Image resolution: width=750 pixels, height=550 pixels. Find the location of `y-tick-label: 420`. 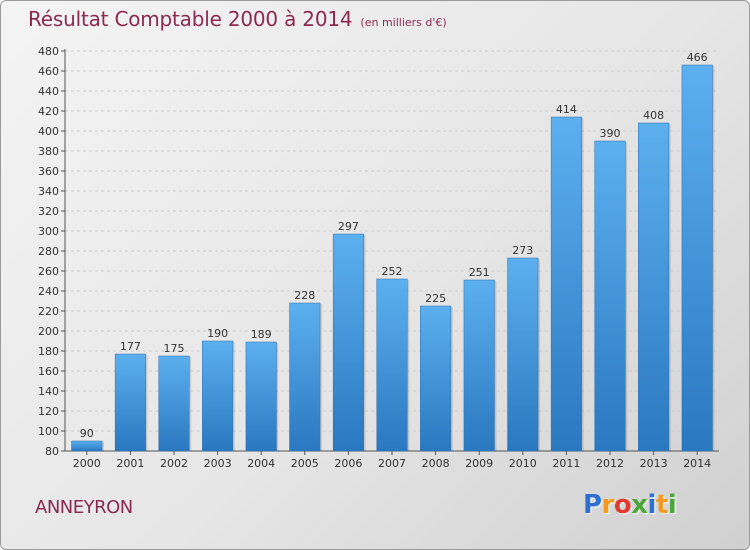

y-tick-label: 420 is located at coordinates (48, 111).